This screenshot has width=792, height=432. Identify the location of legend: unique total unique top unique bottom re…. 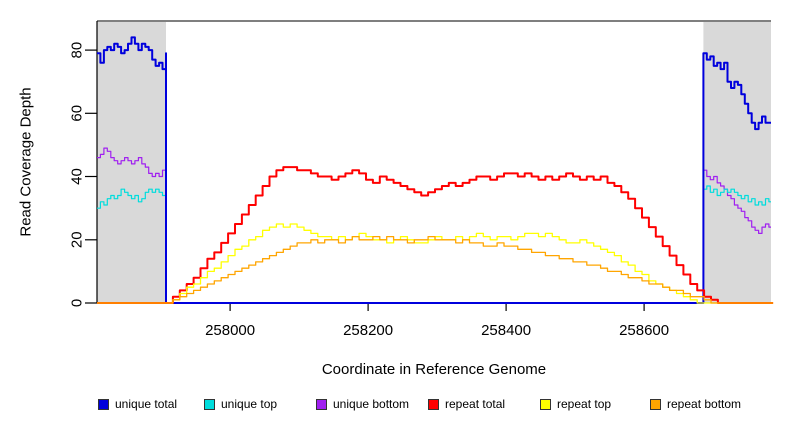
(396, 405).